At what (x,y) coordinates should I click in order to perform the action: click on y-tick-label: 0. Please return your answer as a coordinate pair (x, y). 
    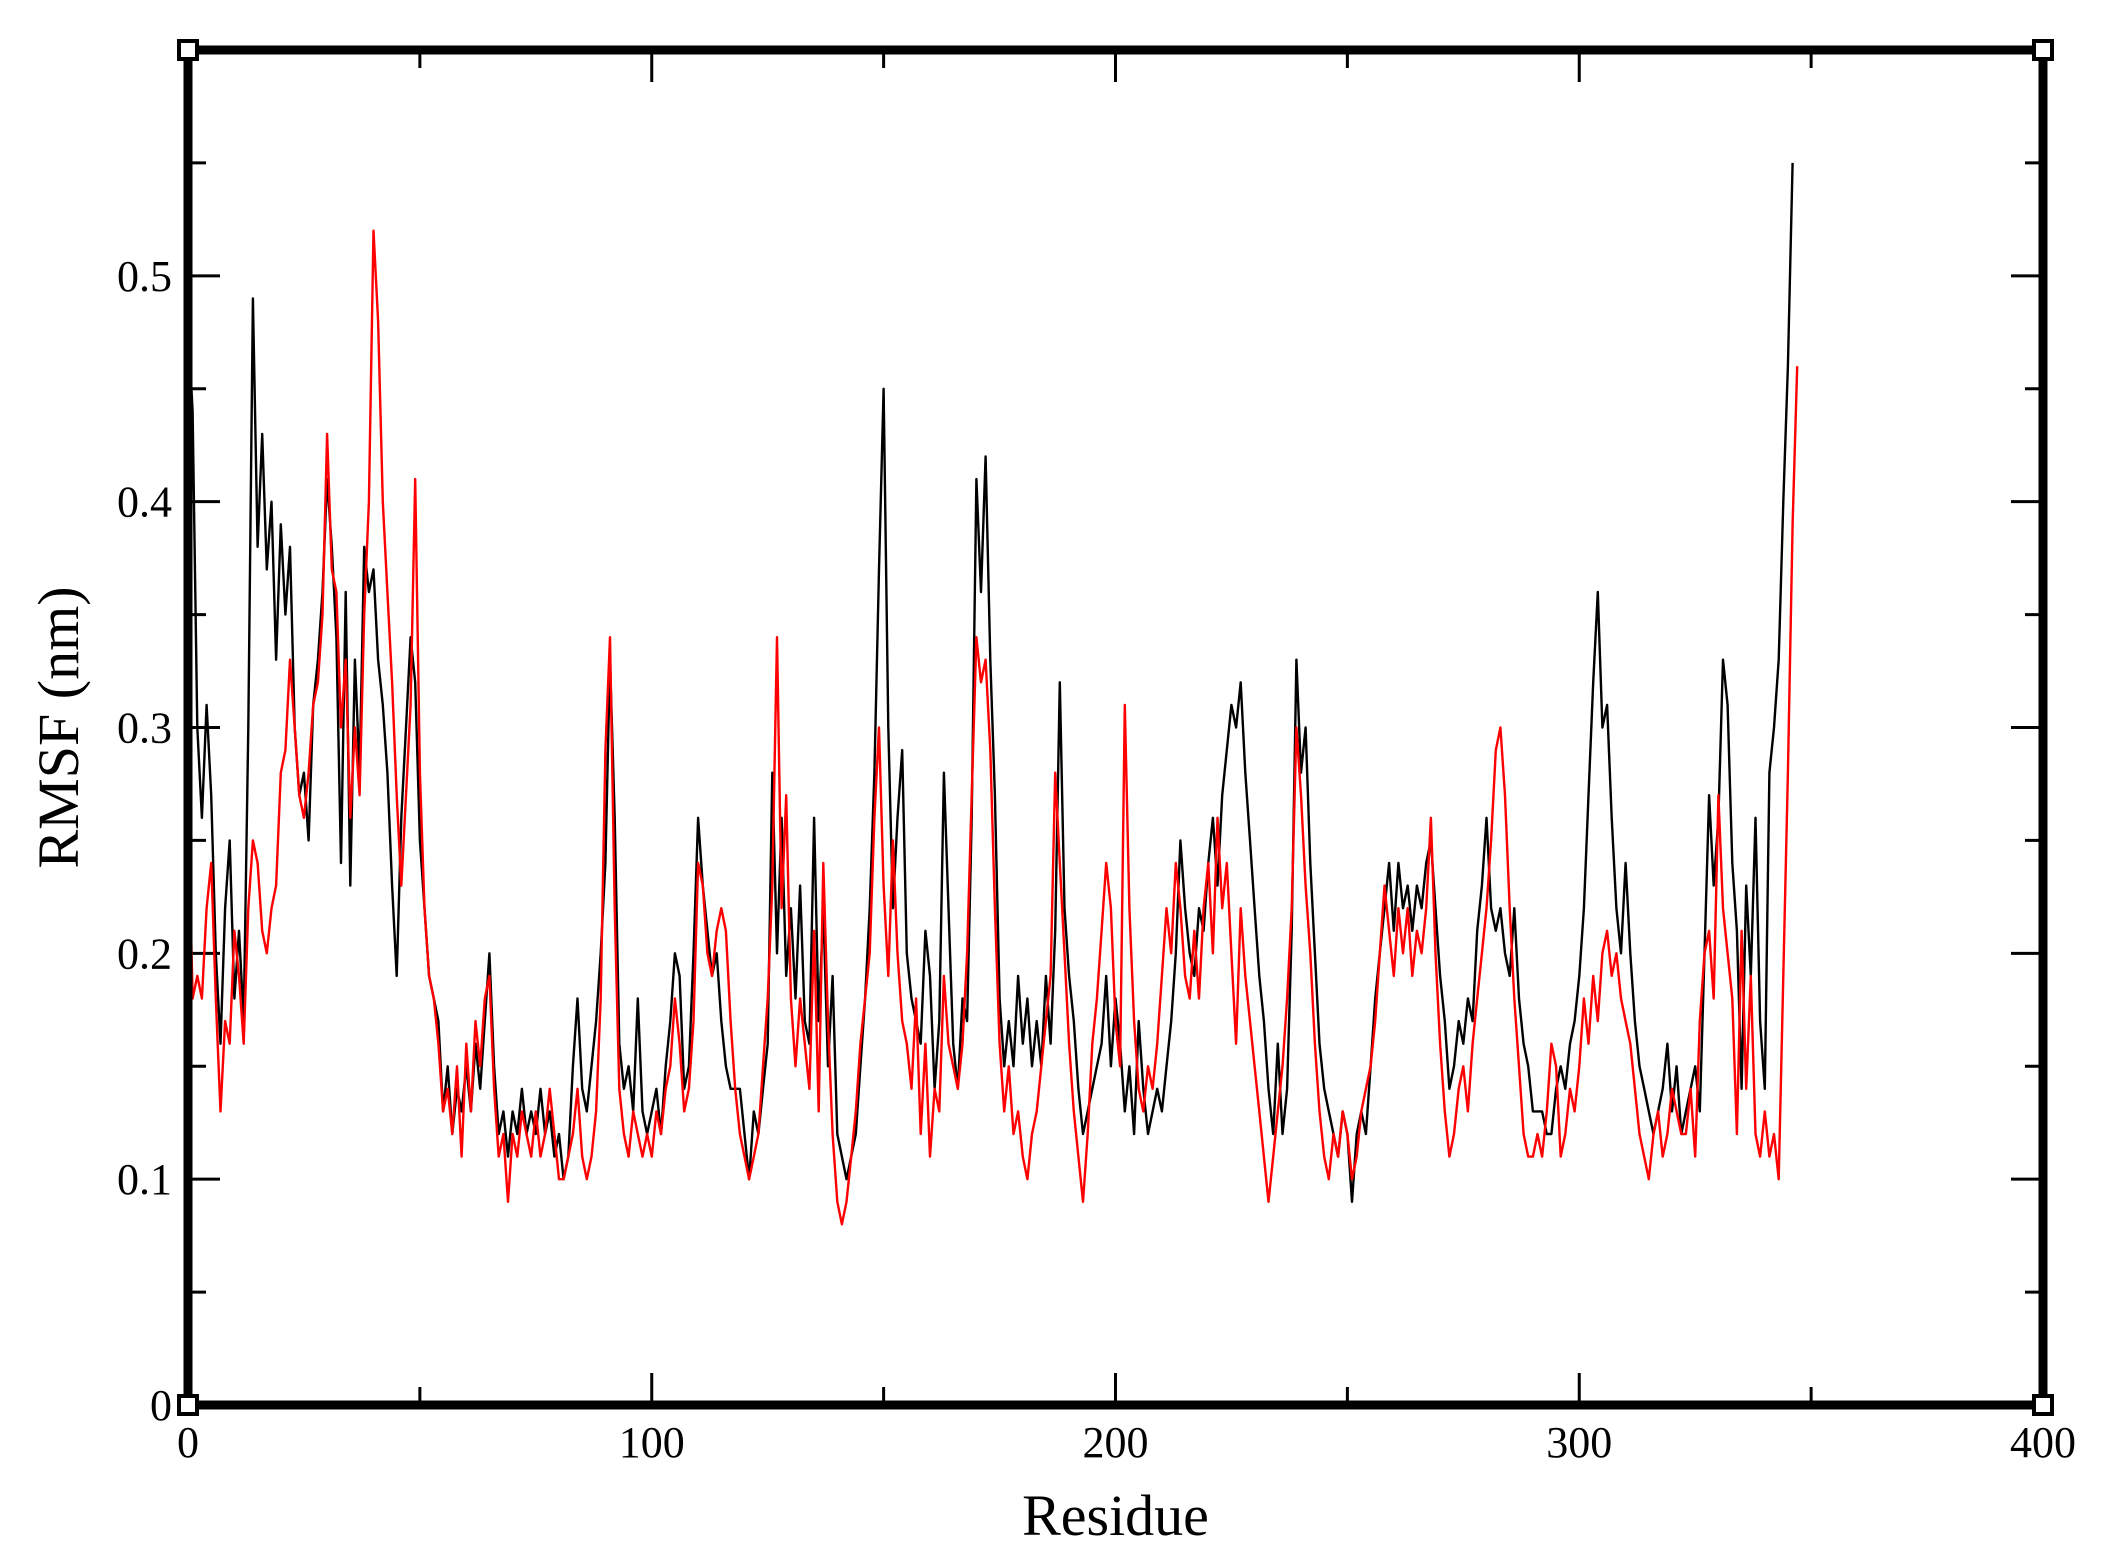
    Looking at the image, I should click on (161, 1405).